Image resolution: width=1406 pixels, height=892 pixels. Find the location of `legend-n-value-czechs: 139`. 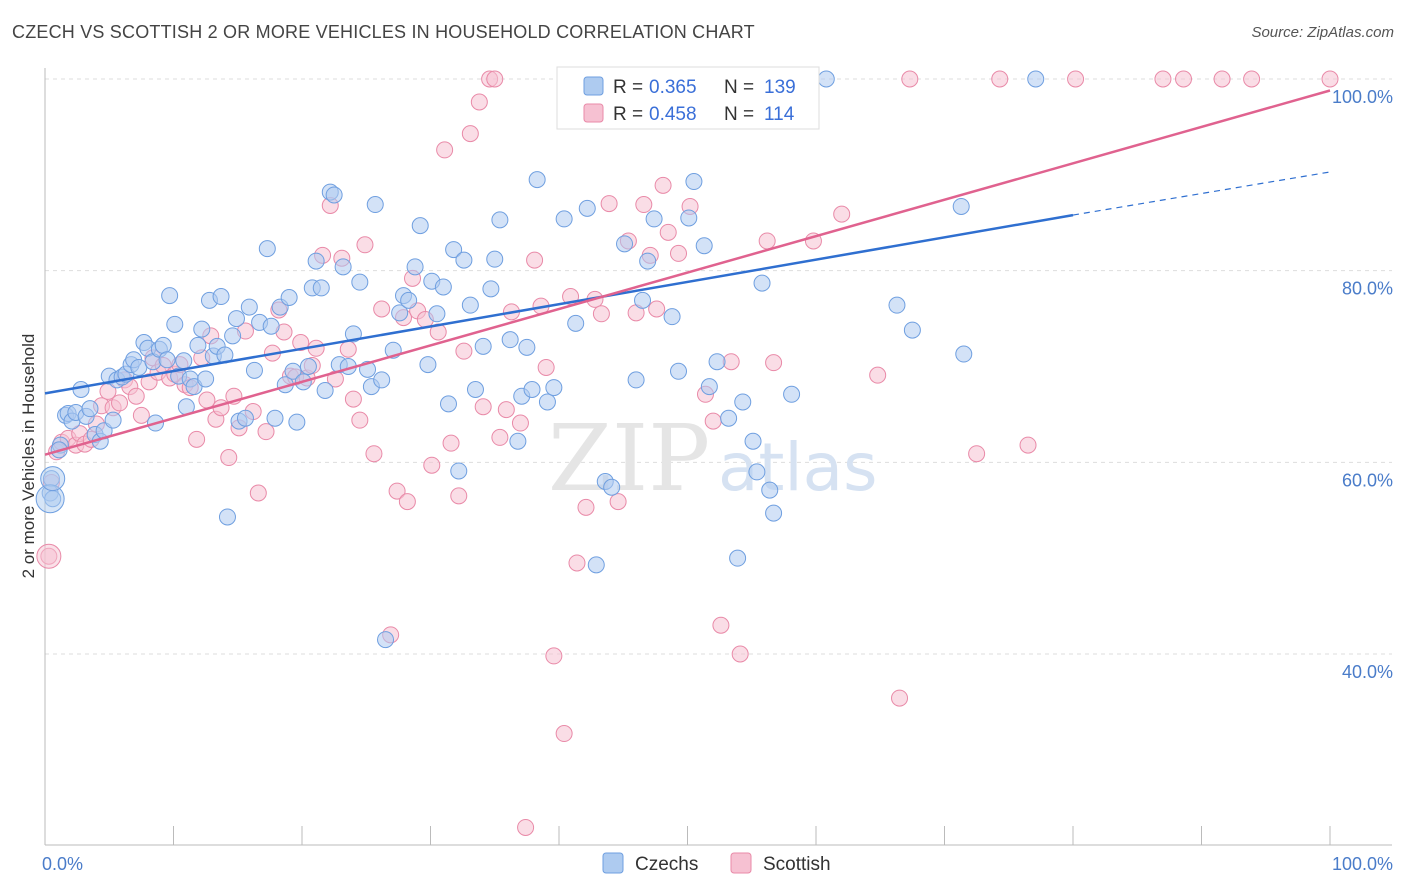

legend-n-value-czechs: 139 is located at coordinates (780, 87).